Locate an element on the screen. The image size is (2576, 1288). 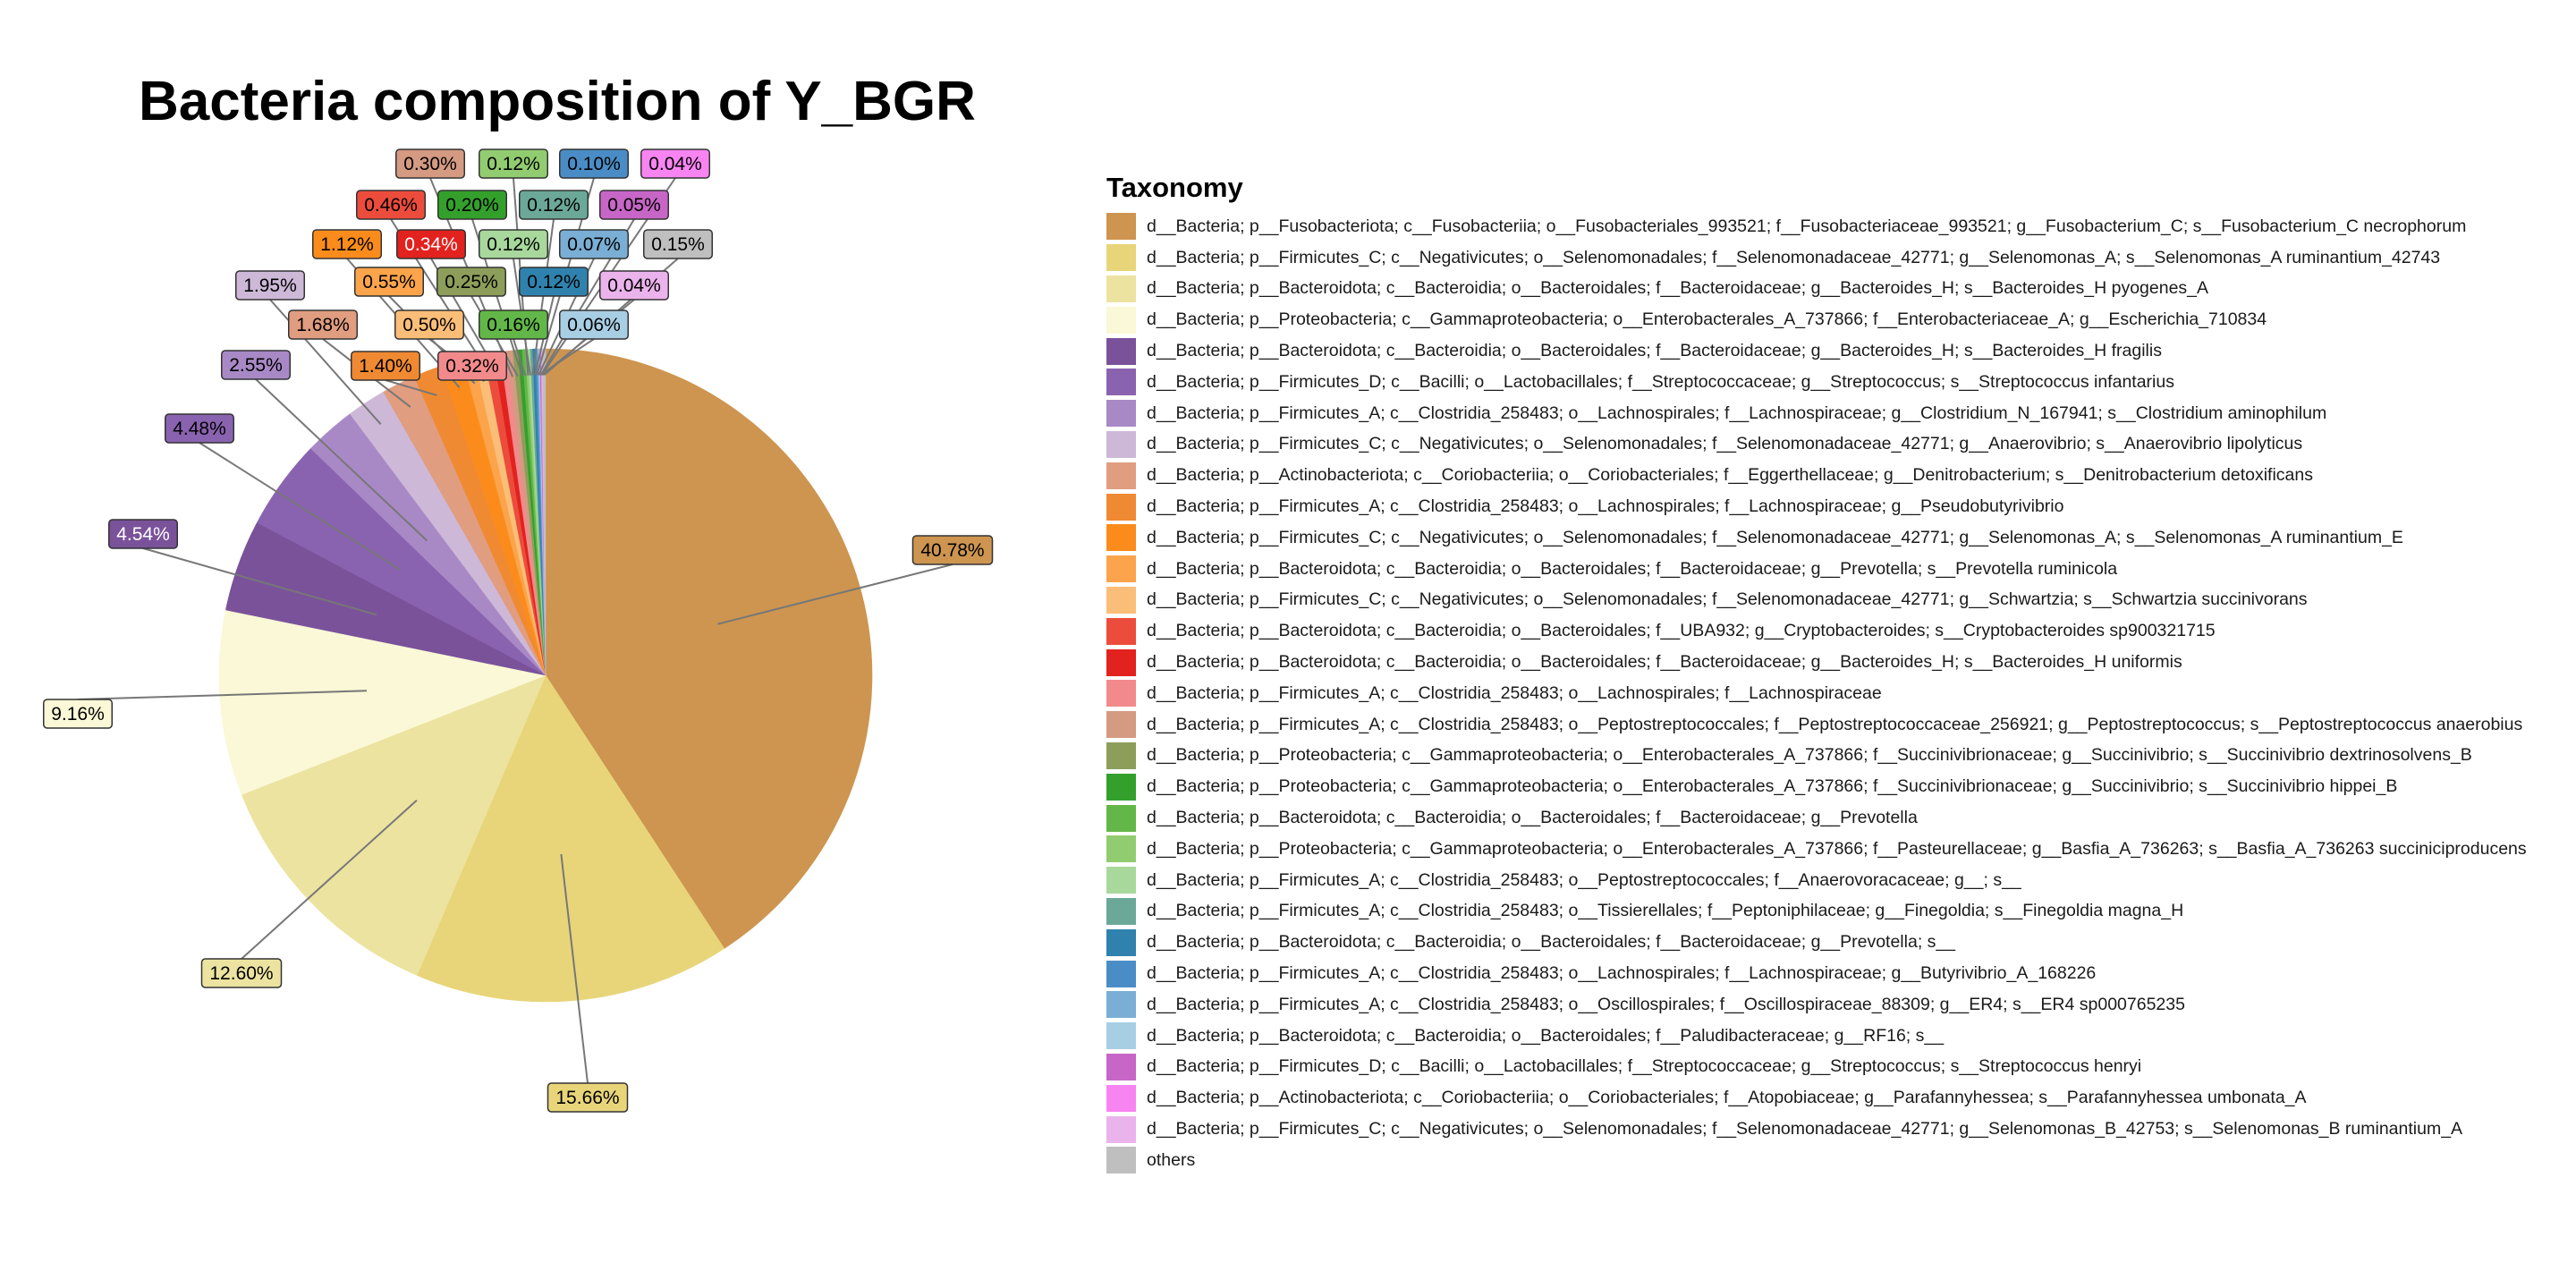
slice-label-text-18: 0.25% is located at coordinates (471, 282).